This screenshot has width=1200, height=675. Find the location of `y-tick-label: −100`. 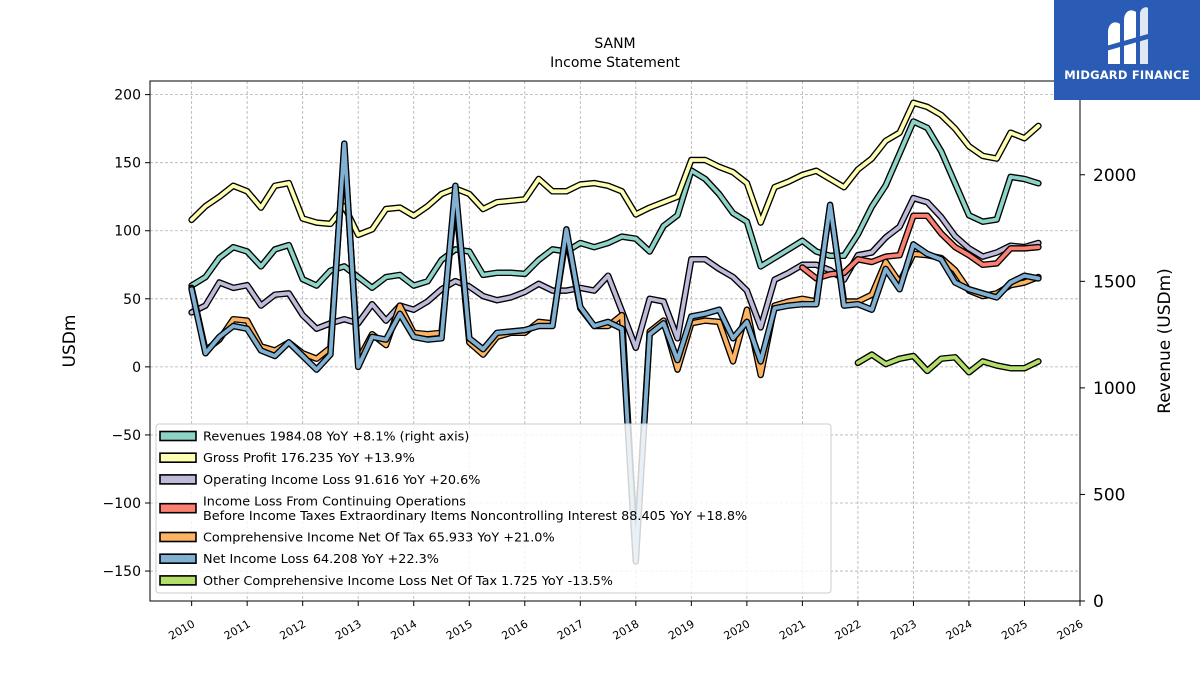

y-tick-label: −100 is located at coordinates (122, 504).